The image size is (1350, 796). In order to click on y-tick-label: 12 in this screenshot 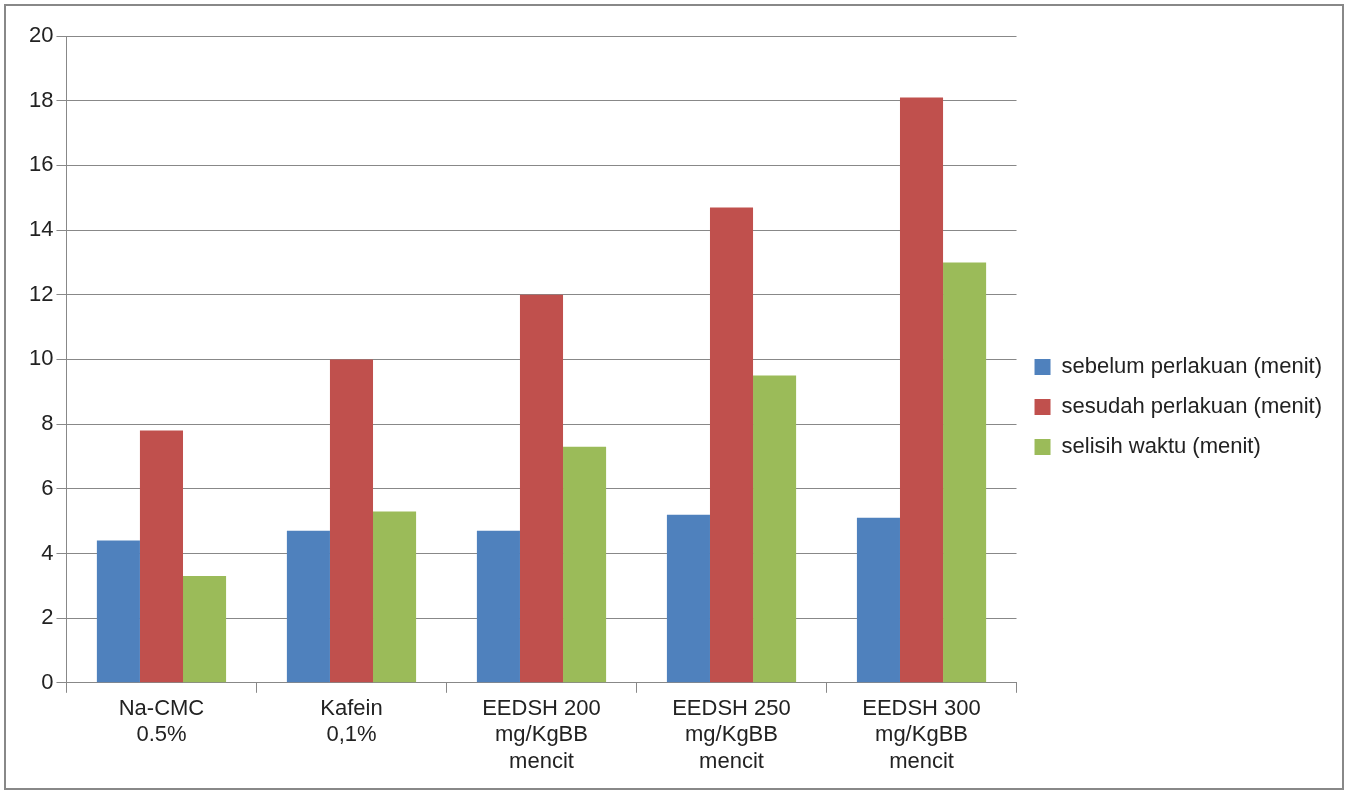, I will do `click(41, 293)`.